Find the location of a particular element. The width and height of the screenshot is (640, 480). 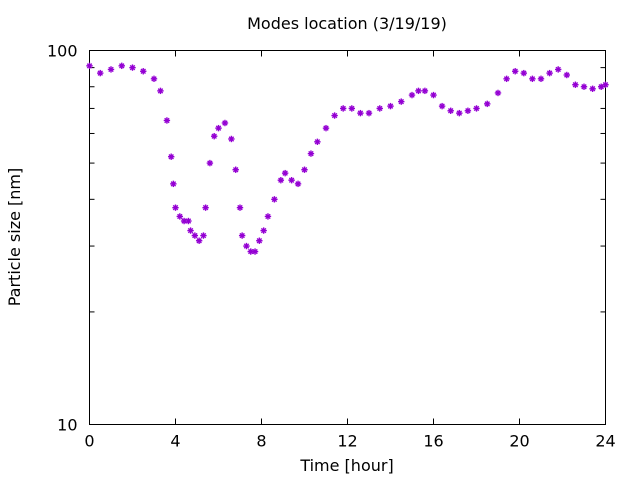

x-tick-label: 8 is located at coordinates (261, 441).